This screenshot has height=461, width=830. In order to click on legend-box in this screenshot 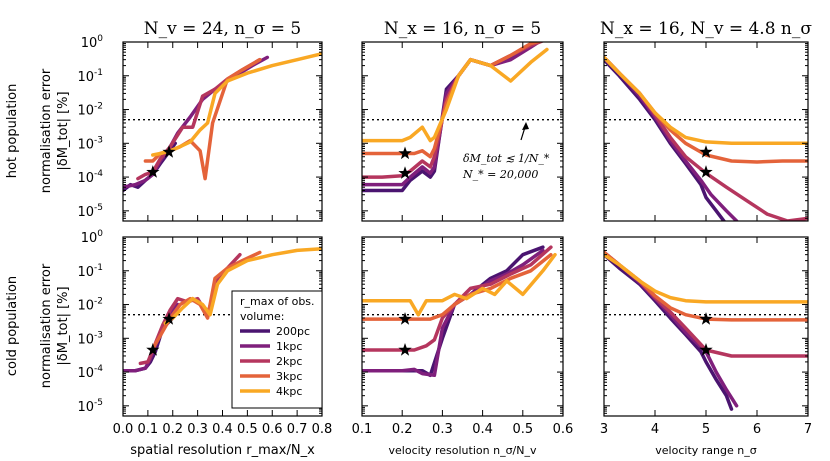, I will do `click(277, 349)`.